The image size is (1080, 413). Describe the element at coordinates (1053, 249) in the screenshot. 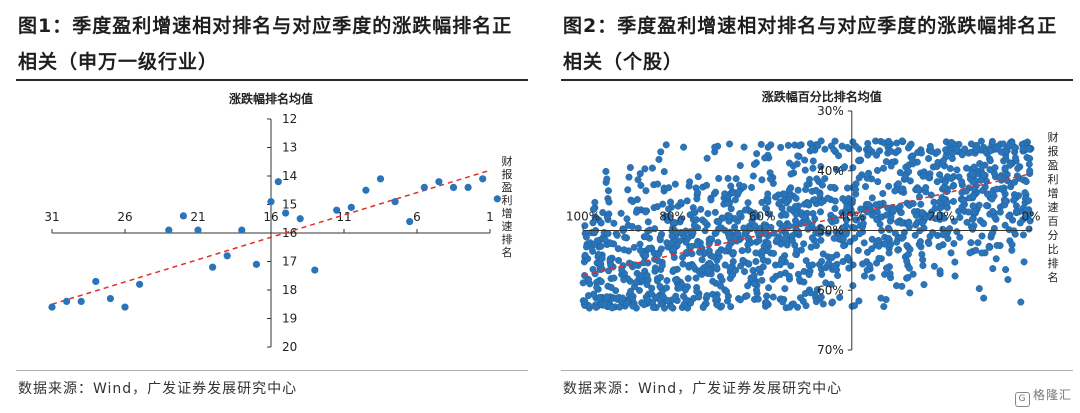

I see `right-x-axis-title-char: 比` at that location.